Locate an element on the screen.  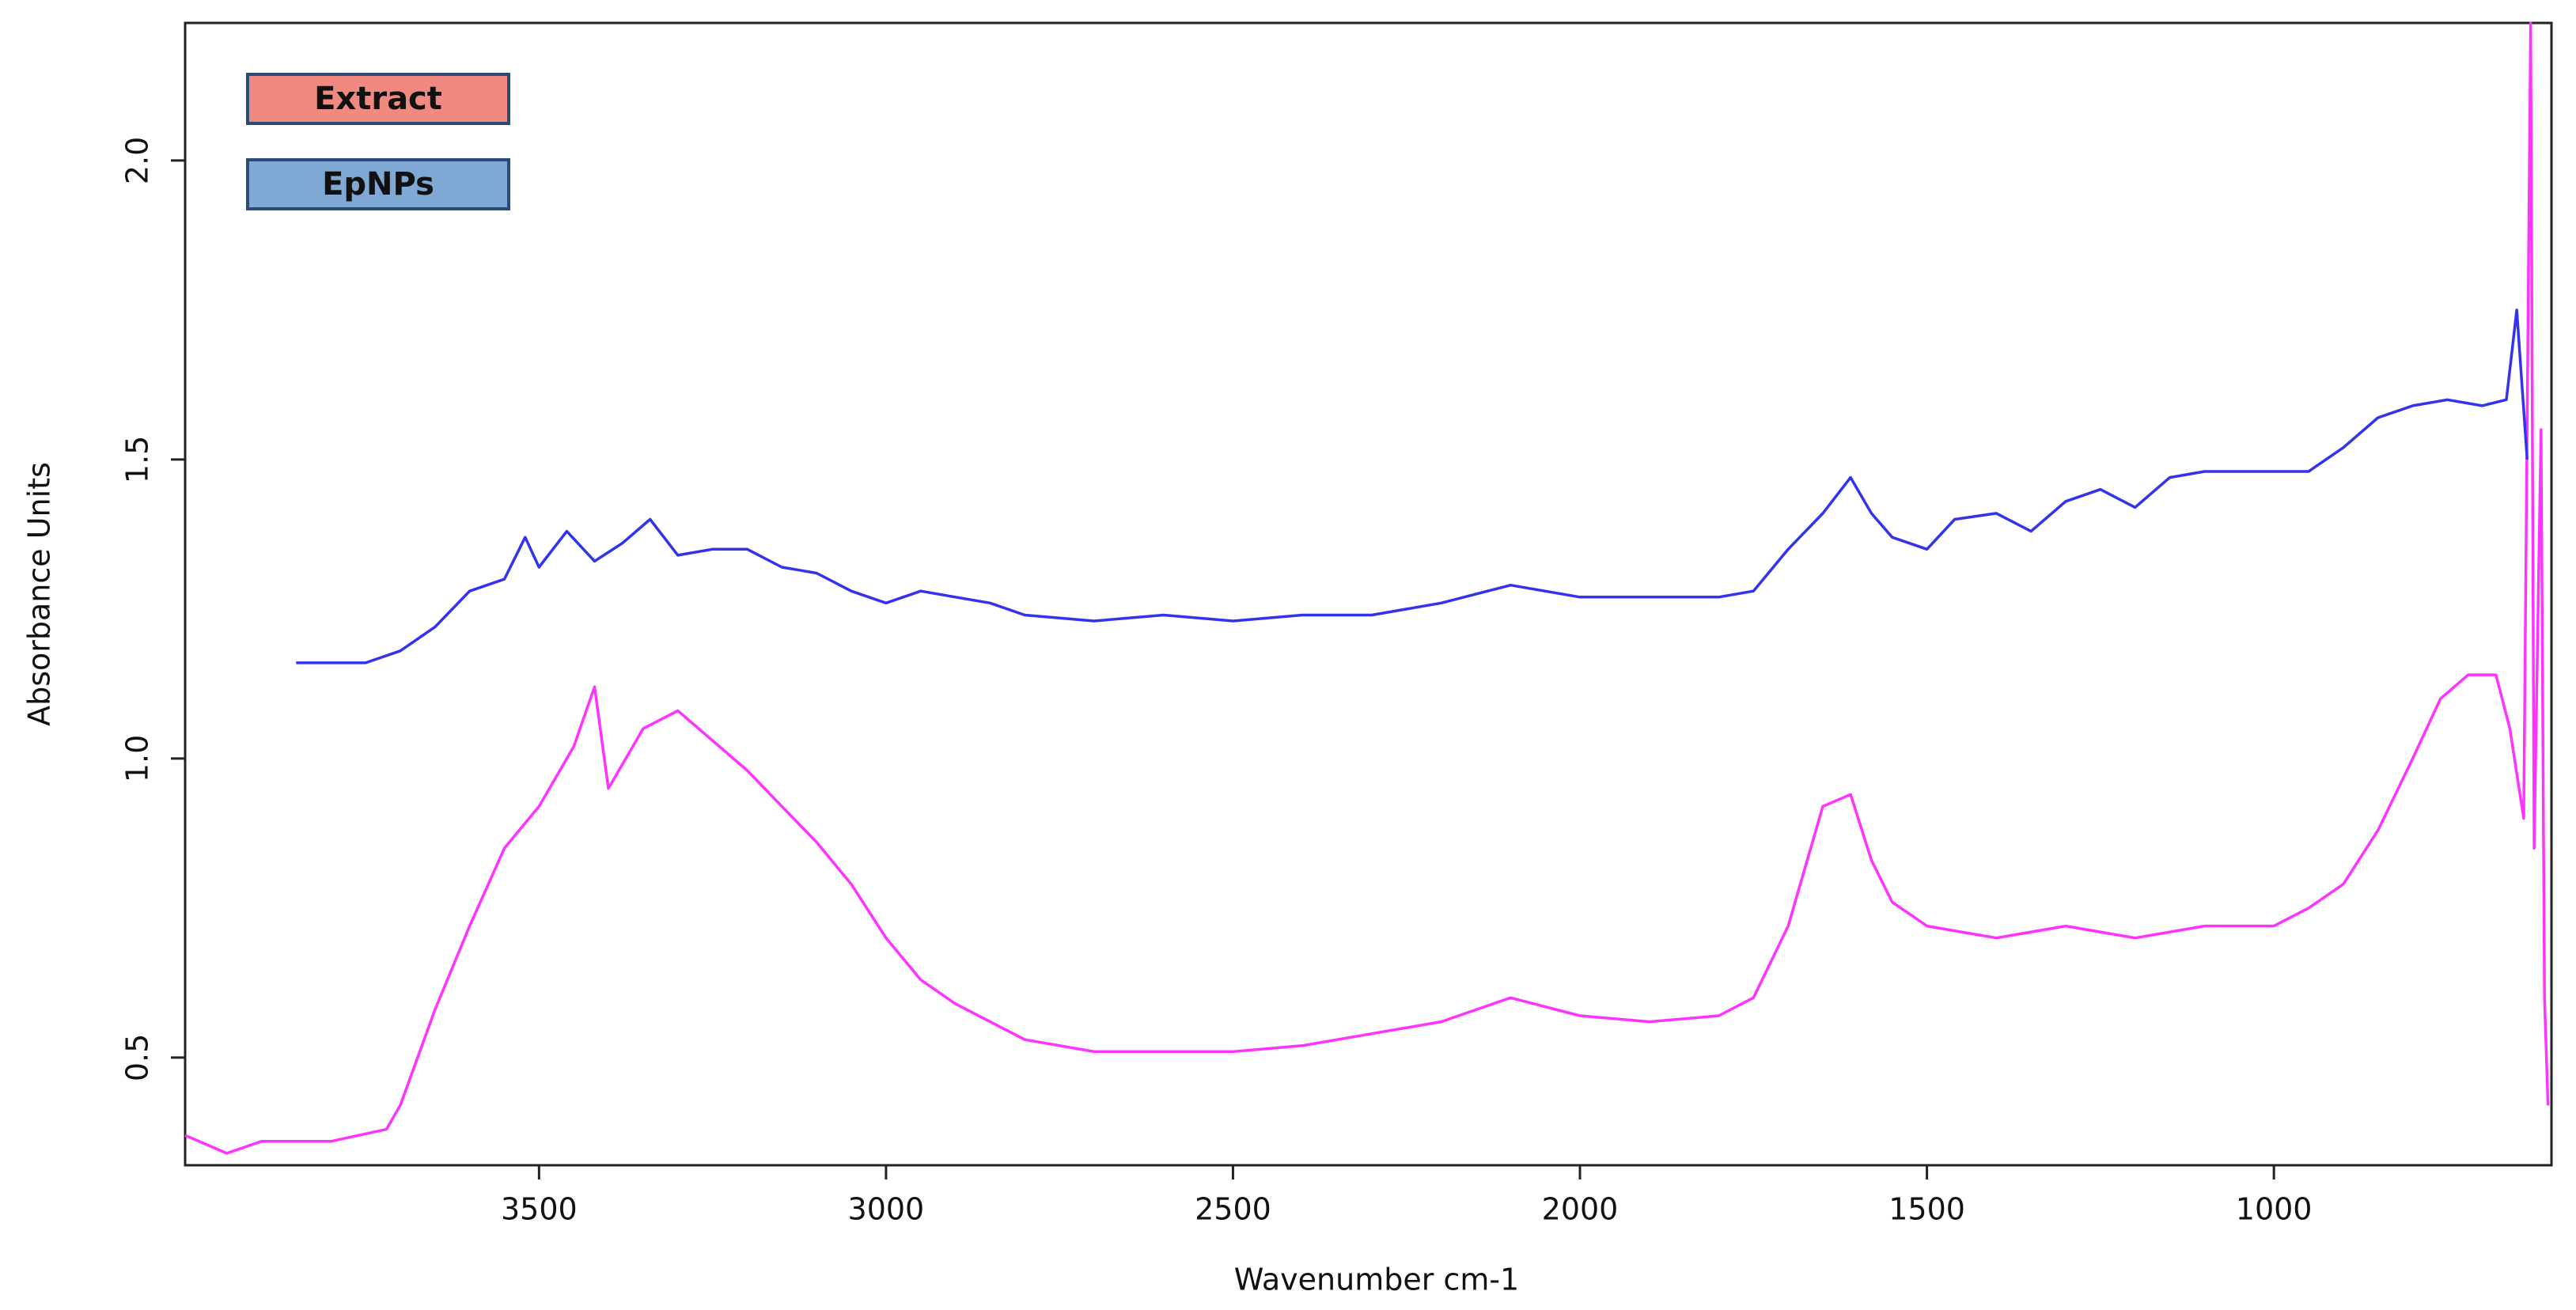
x-tick-label: 1500 is located at coordinates (1926, 1209).